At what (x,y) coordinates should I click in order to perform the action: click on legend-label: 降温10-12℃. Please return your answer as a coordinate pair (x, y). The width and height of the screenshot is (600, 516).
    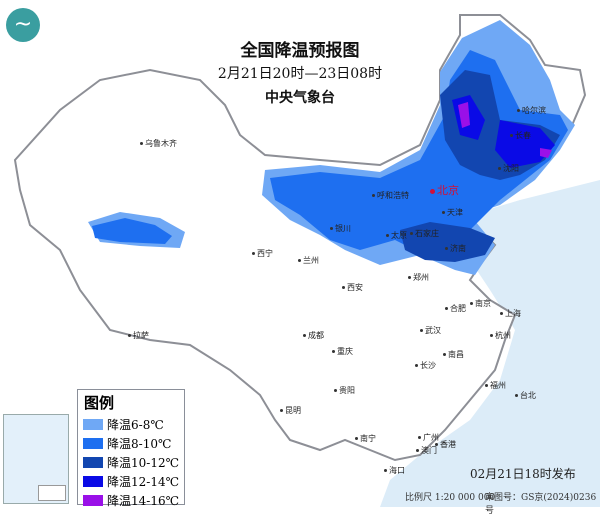
    Looking at the image, I should click on (143, 463).